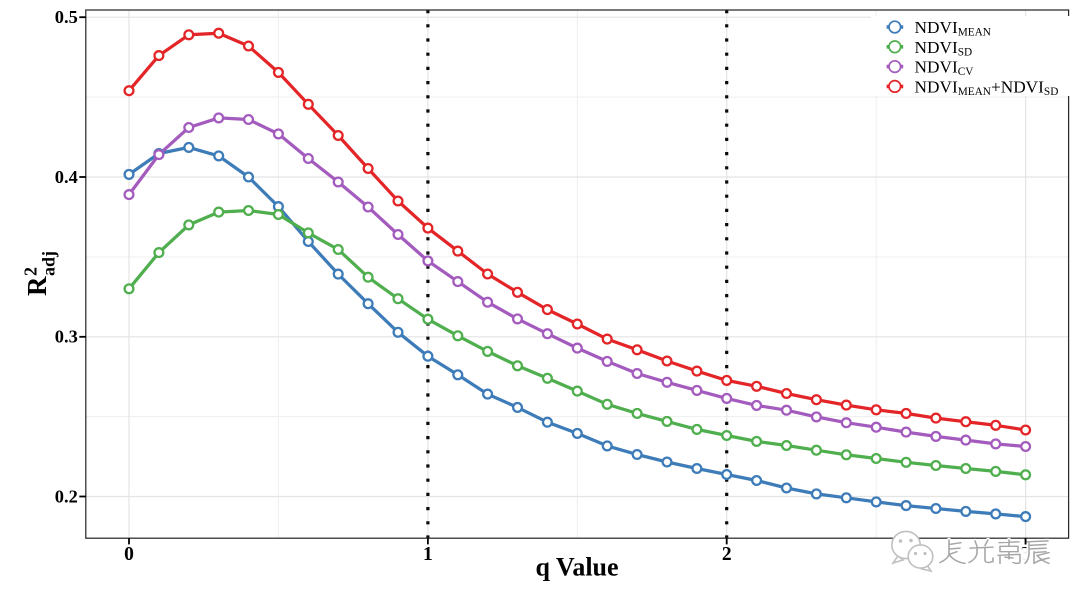  I want to click on svg-text: 1, so click(428, 554).